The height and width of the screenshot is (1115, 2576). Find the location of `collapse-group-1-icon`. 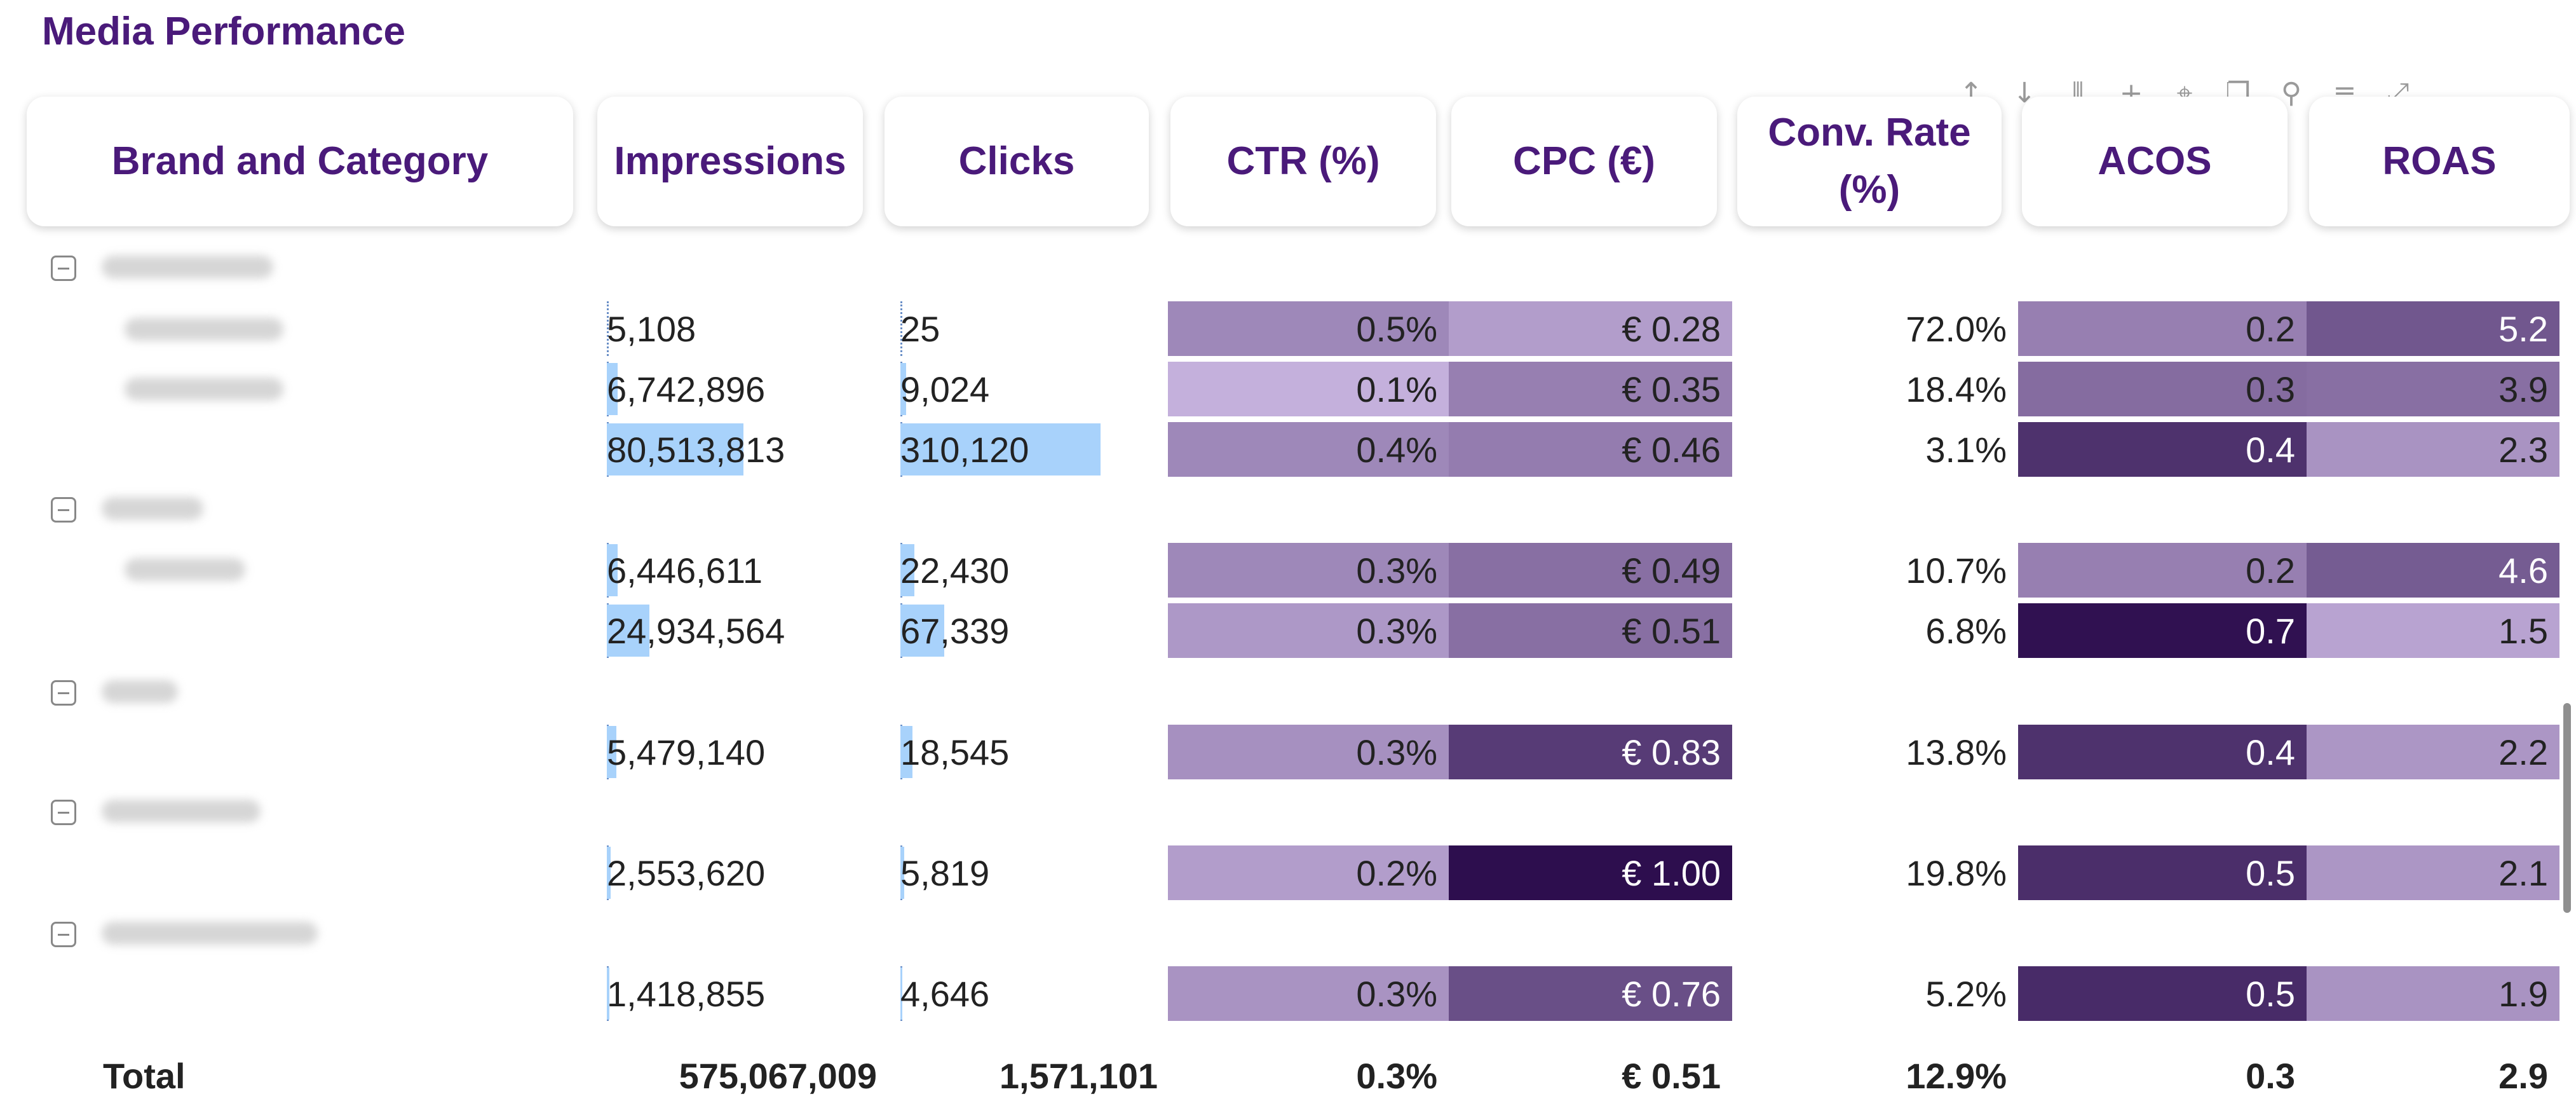

collapse-group-1-icon is located at coordinates (63, 268).